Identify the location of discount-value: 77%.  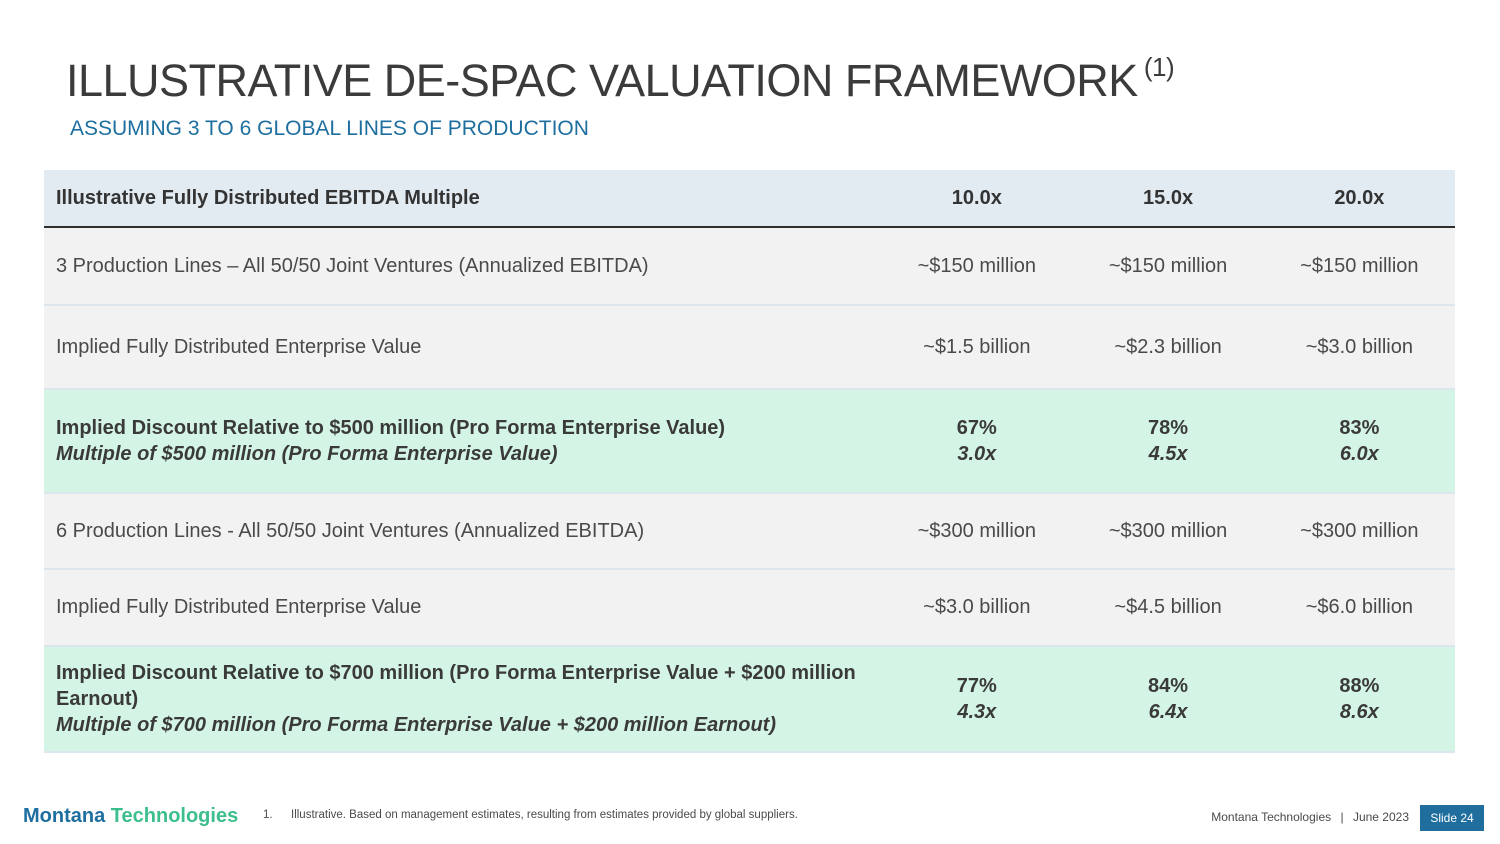
(976, 686).